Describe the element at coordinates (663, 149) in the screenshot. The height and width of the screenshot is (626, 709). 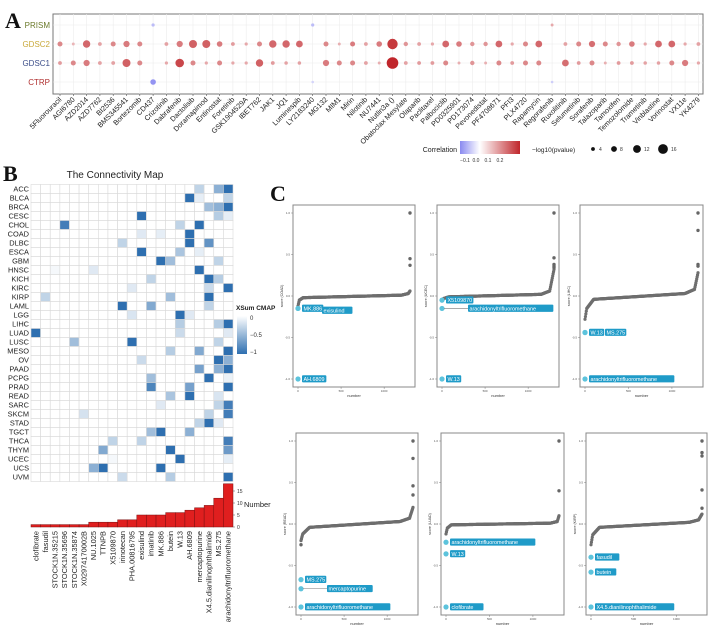
I see `size-legend-dot` at that location.